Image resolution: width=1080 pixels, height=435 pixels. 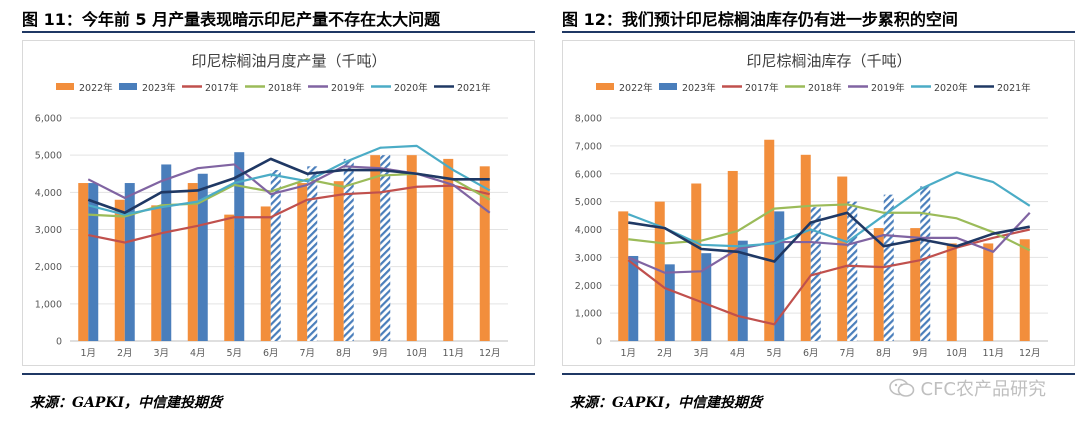 What do you see at coordinates (307, 353) in the screenshot?
I see `x-tick-label: 7月` at bounding box center [307, 353].